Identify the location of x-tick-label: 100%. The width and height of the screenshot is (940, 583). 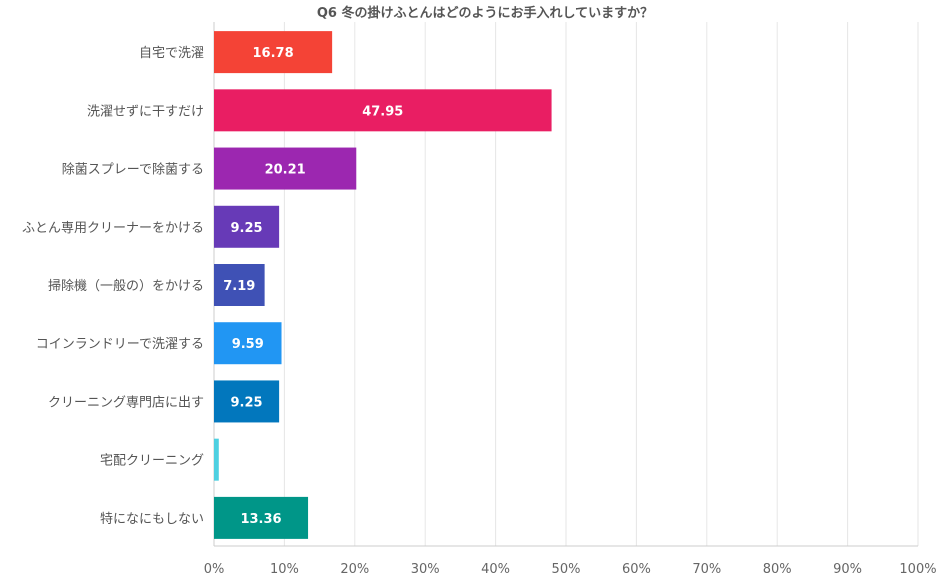
(917, 569).